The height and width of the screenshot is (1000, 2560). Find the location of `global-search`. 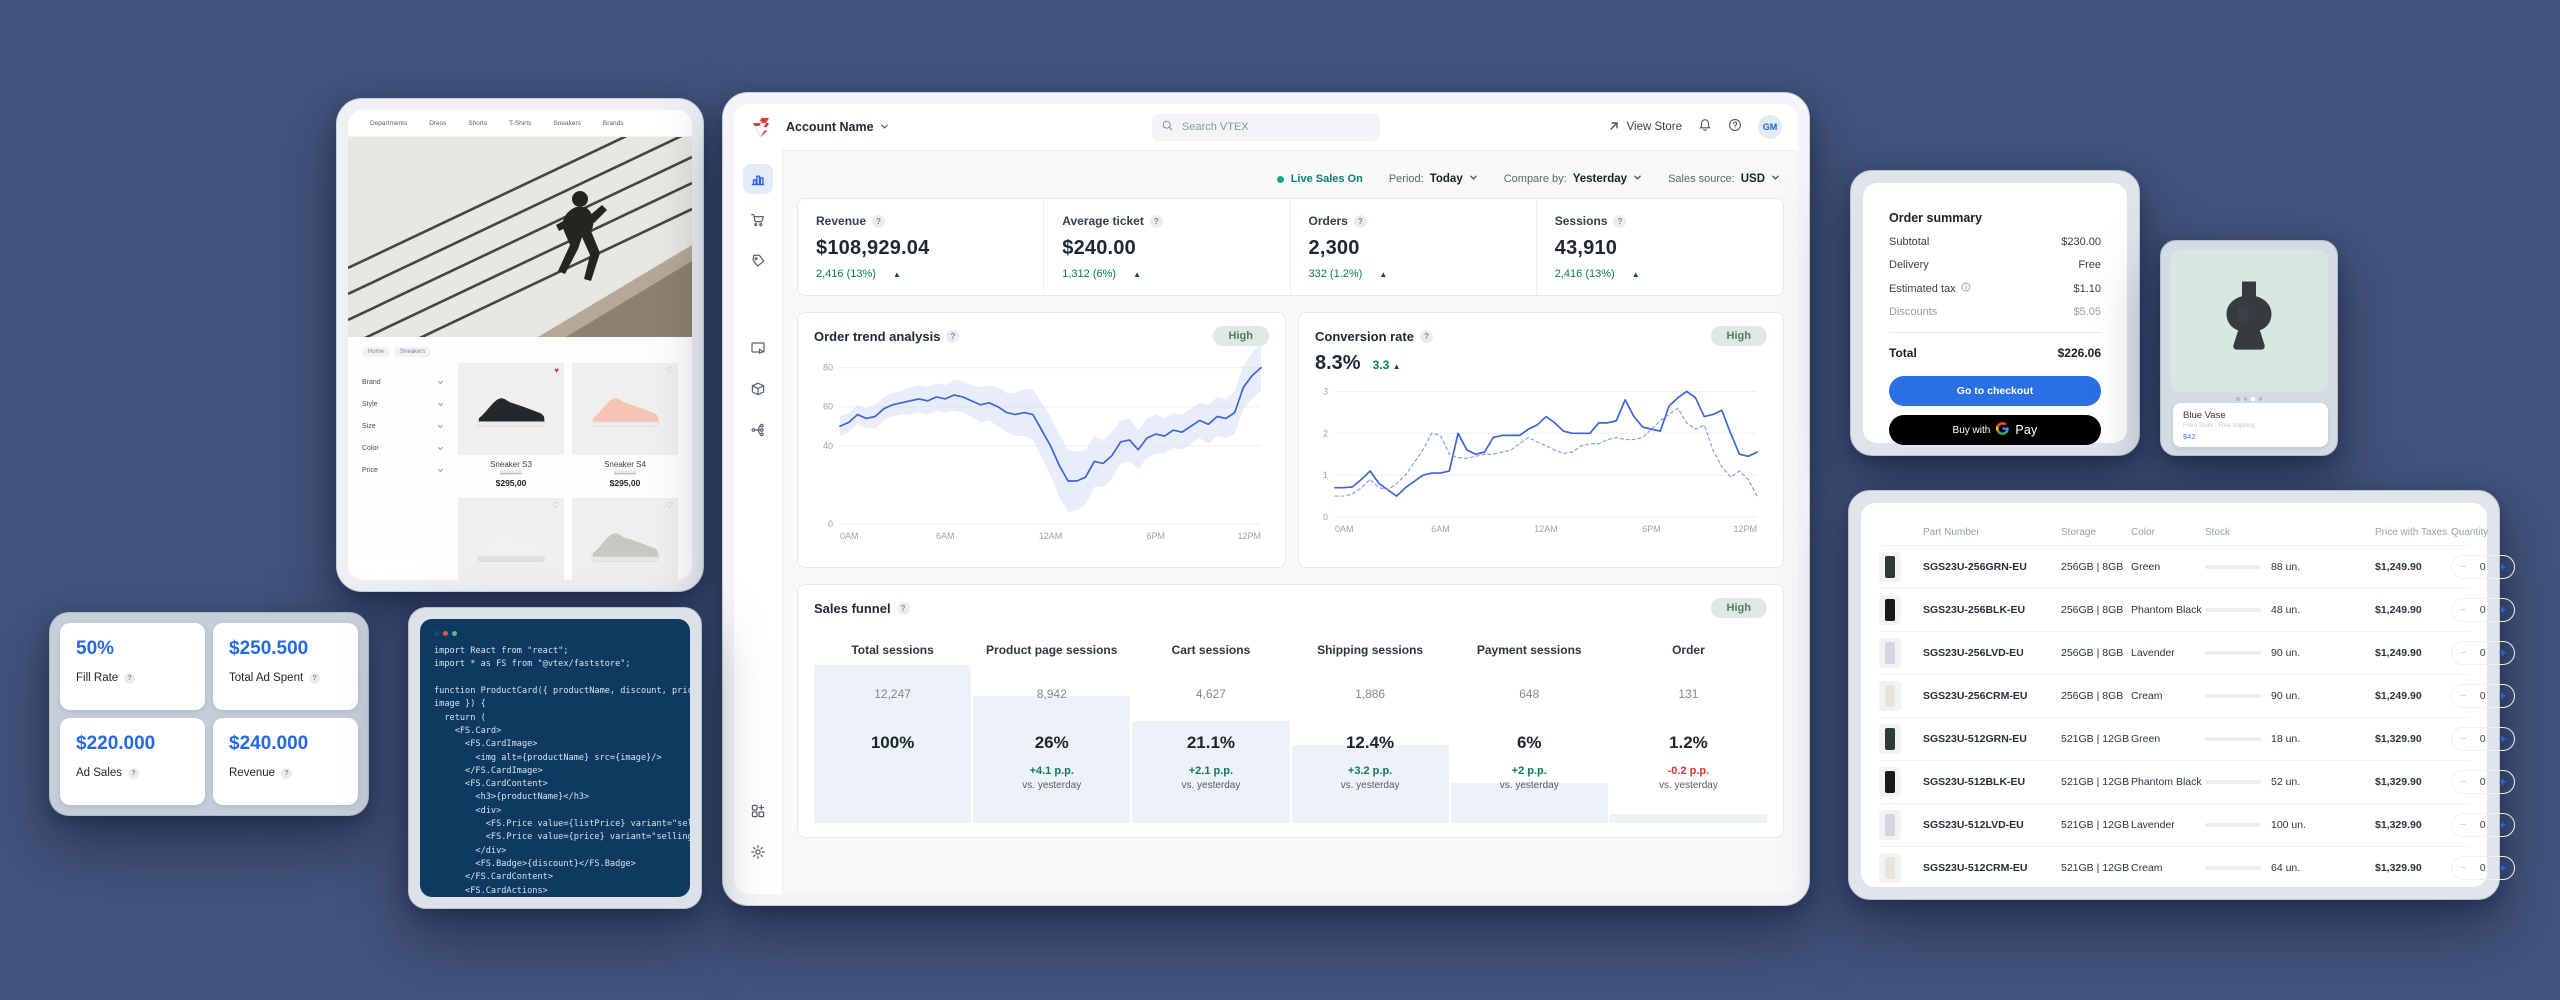

global-search is located at coordinates (1266, 127).